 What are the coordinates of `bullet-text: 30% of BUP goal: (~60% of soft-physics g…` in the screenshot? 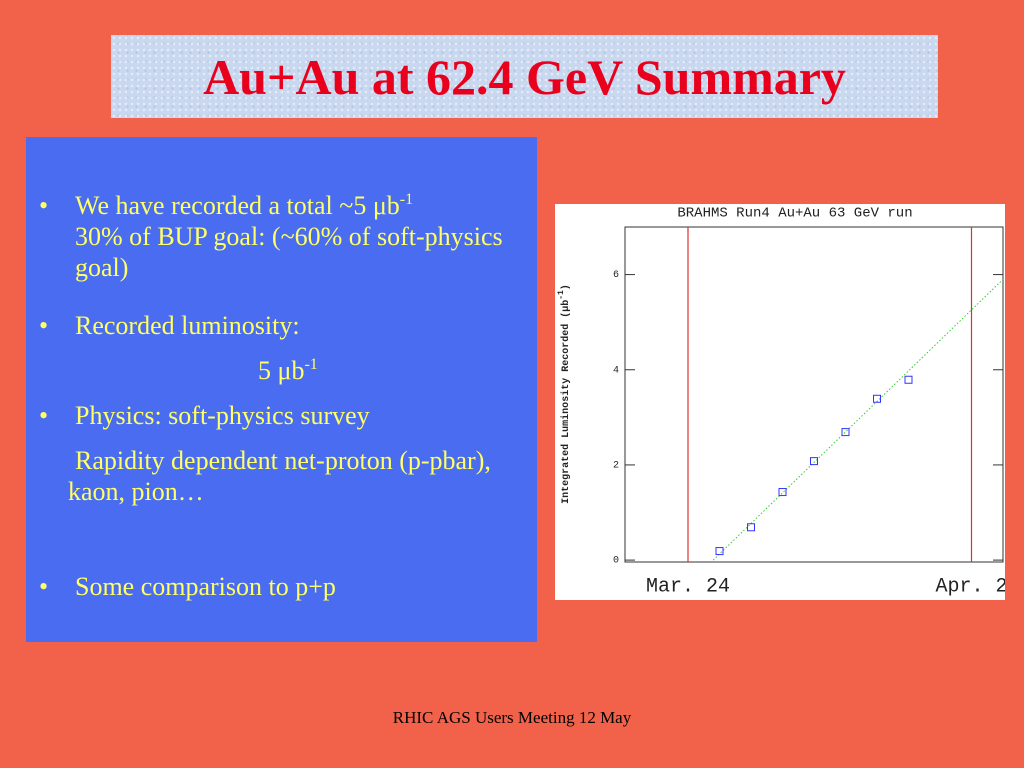 It's located at (289, 252).